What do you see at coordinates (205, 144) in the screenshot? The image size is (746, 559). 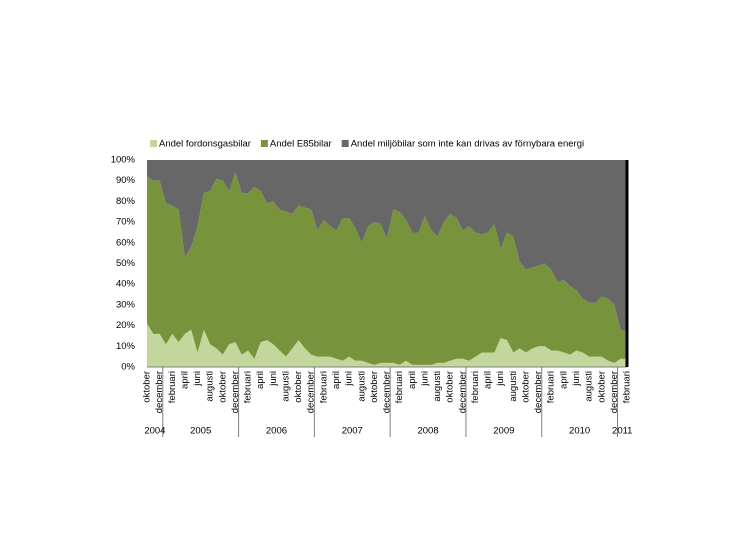 I see `legend-label: Andel fordonsgasbilar` at bounding box center [205, 144].